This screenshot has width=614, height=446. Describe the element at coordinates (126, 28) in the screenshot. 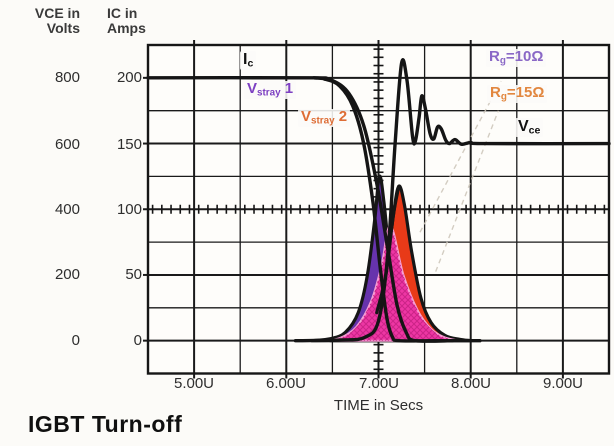

I see `ic-axis-header-line2: Amps` at that location.